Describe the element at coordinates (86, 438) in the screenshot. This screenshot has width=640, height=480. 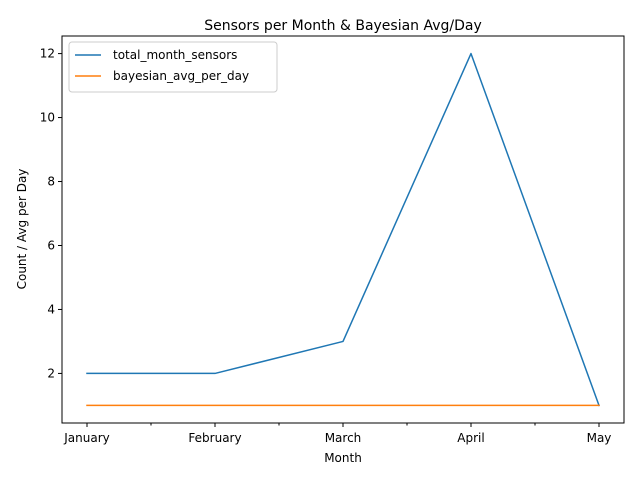
I see `x-tick-label: January` at that location.